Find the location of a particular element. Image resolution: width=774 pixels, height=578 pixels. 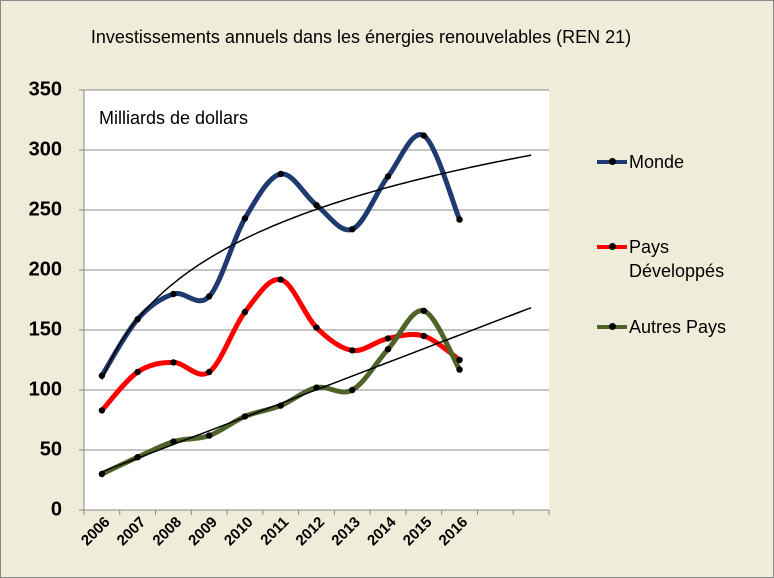

y-tick-label: 350 is located at coordinates (45, 89).